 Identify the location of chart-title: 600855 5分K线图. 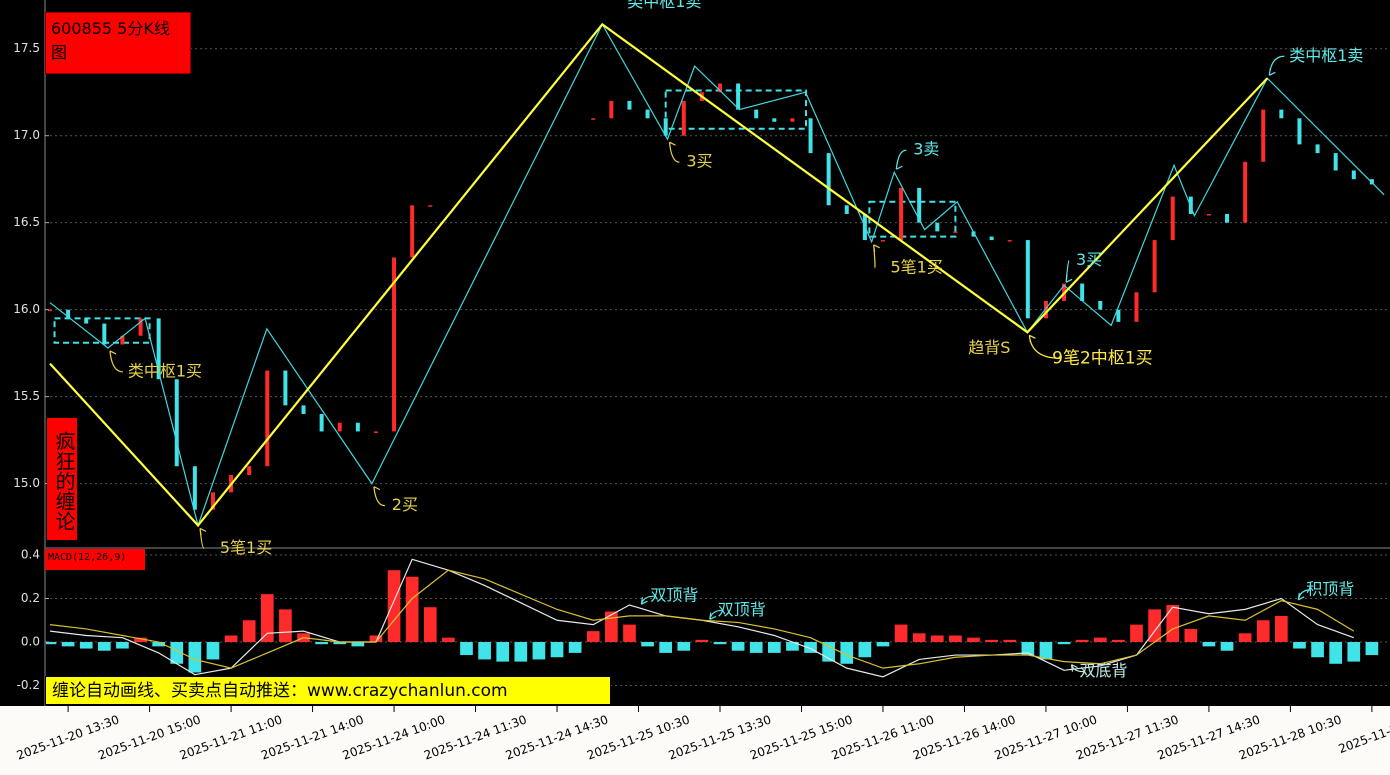
(118, 43).